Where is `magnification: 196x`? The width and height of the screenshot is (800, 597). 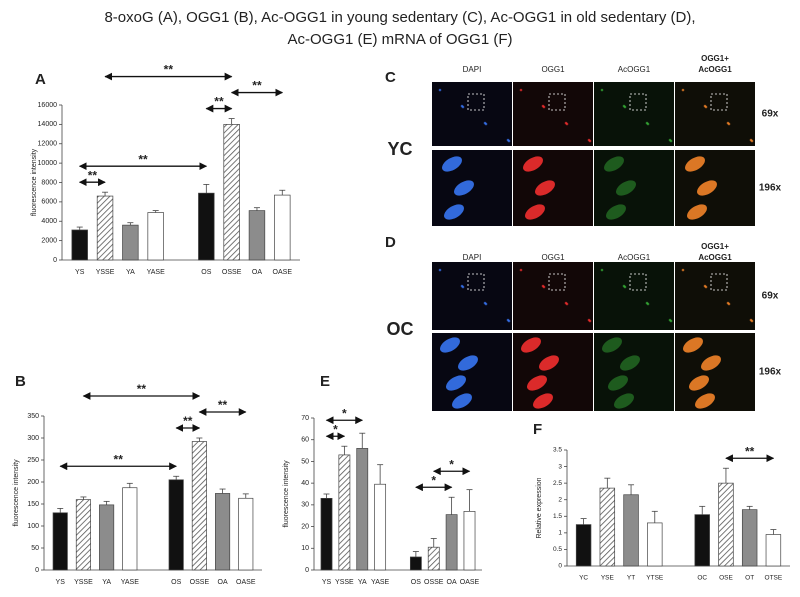 magnification: 196x is located at coordinates (770, 372).